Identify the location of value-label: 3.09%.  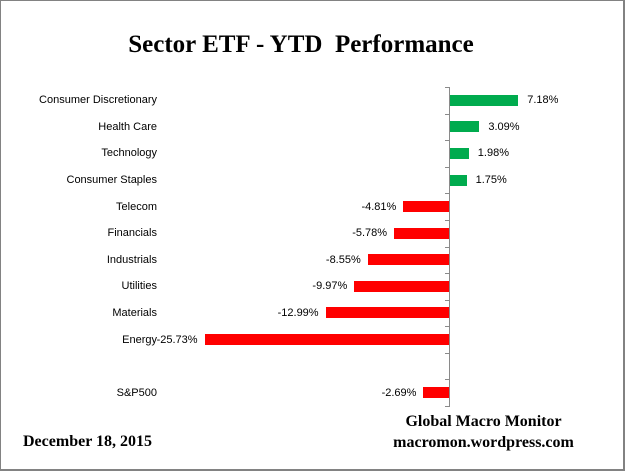
(504, 126).